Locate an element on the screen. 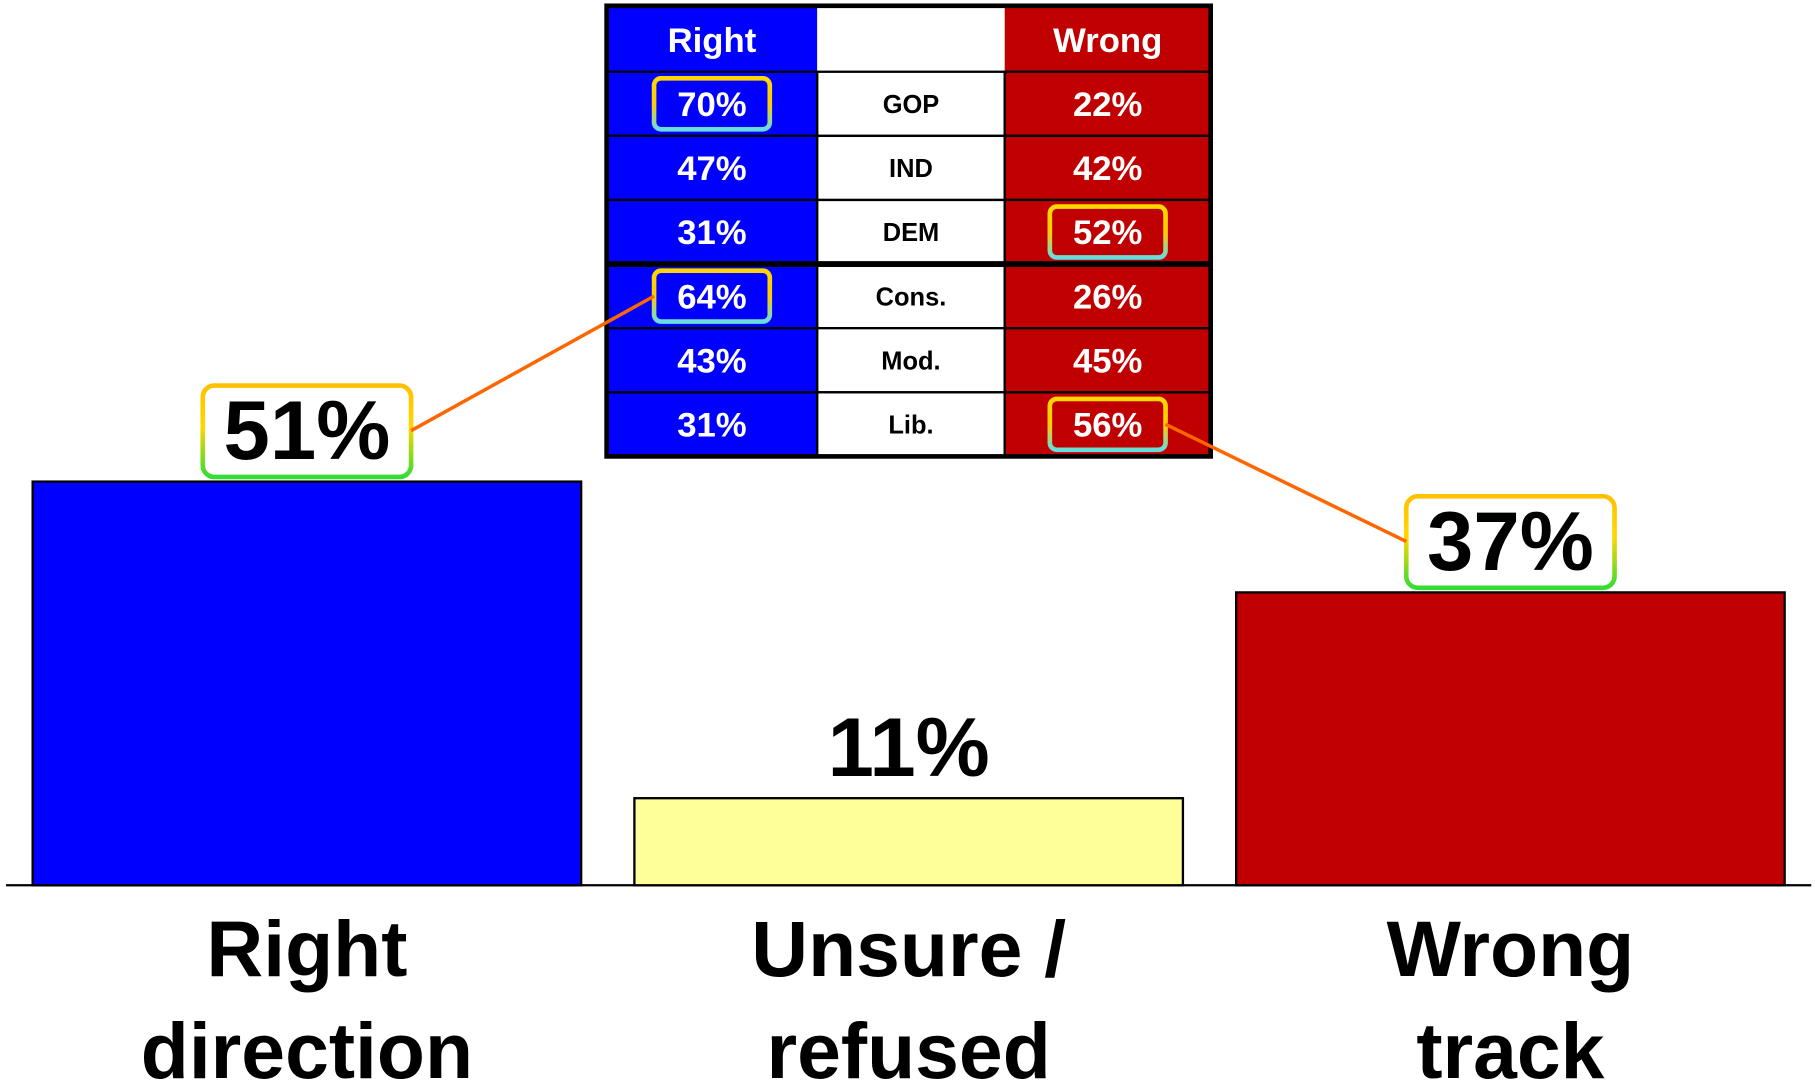 The image size is (1815, 1082). header-right is located at coordinates (712, 38).